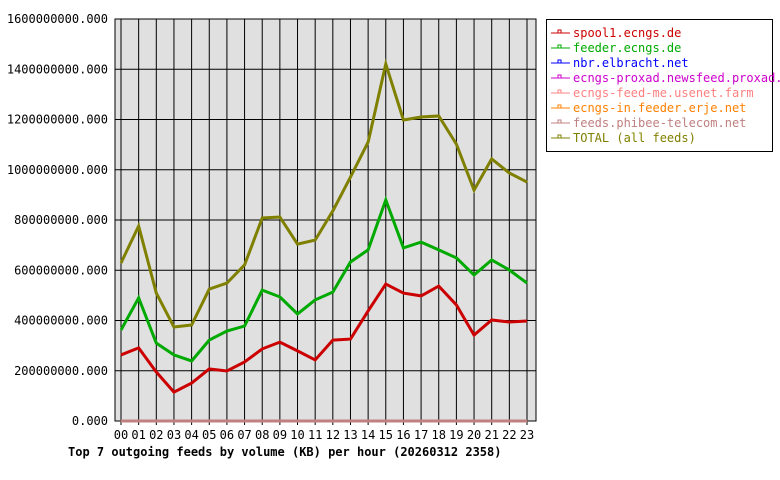  What do you see at coordinates (403, 435) in the screenshot?
I see `x-tick-label: 16` at bounding box center [403, 435].